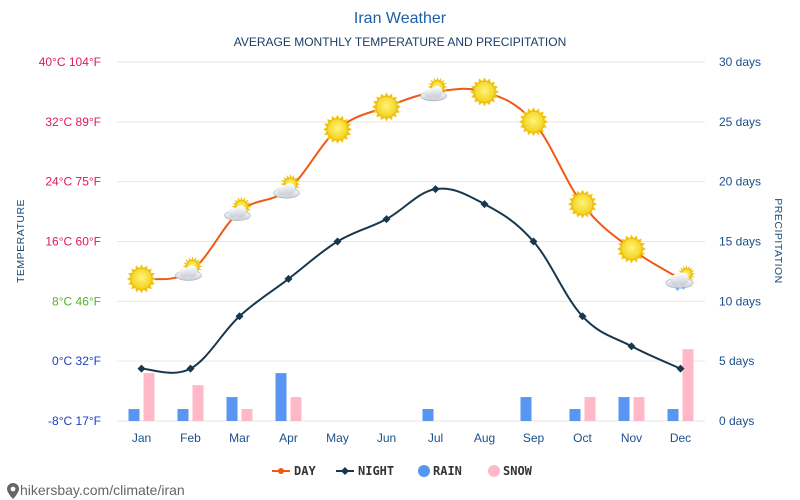 This screenshot has height=500, width=800. What do you see at coordinates (736, 421) in the screenshot?
I see `right-tick-label: 0 days` at bounding box center [736, 421].